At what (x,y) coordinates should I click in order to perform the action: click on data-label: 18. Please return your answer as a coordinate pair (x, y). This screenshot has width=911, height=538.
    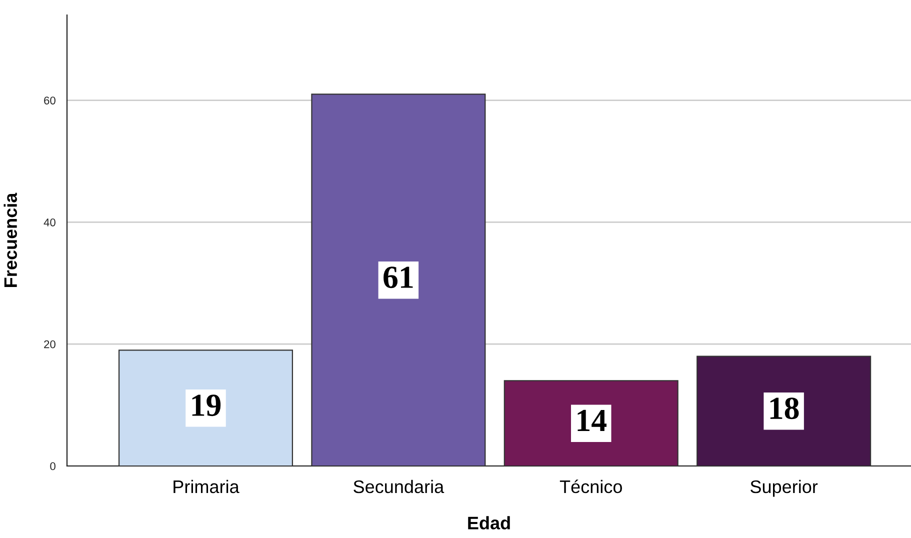
    Looking at the image, I should click on (784, 409).